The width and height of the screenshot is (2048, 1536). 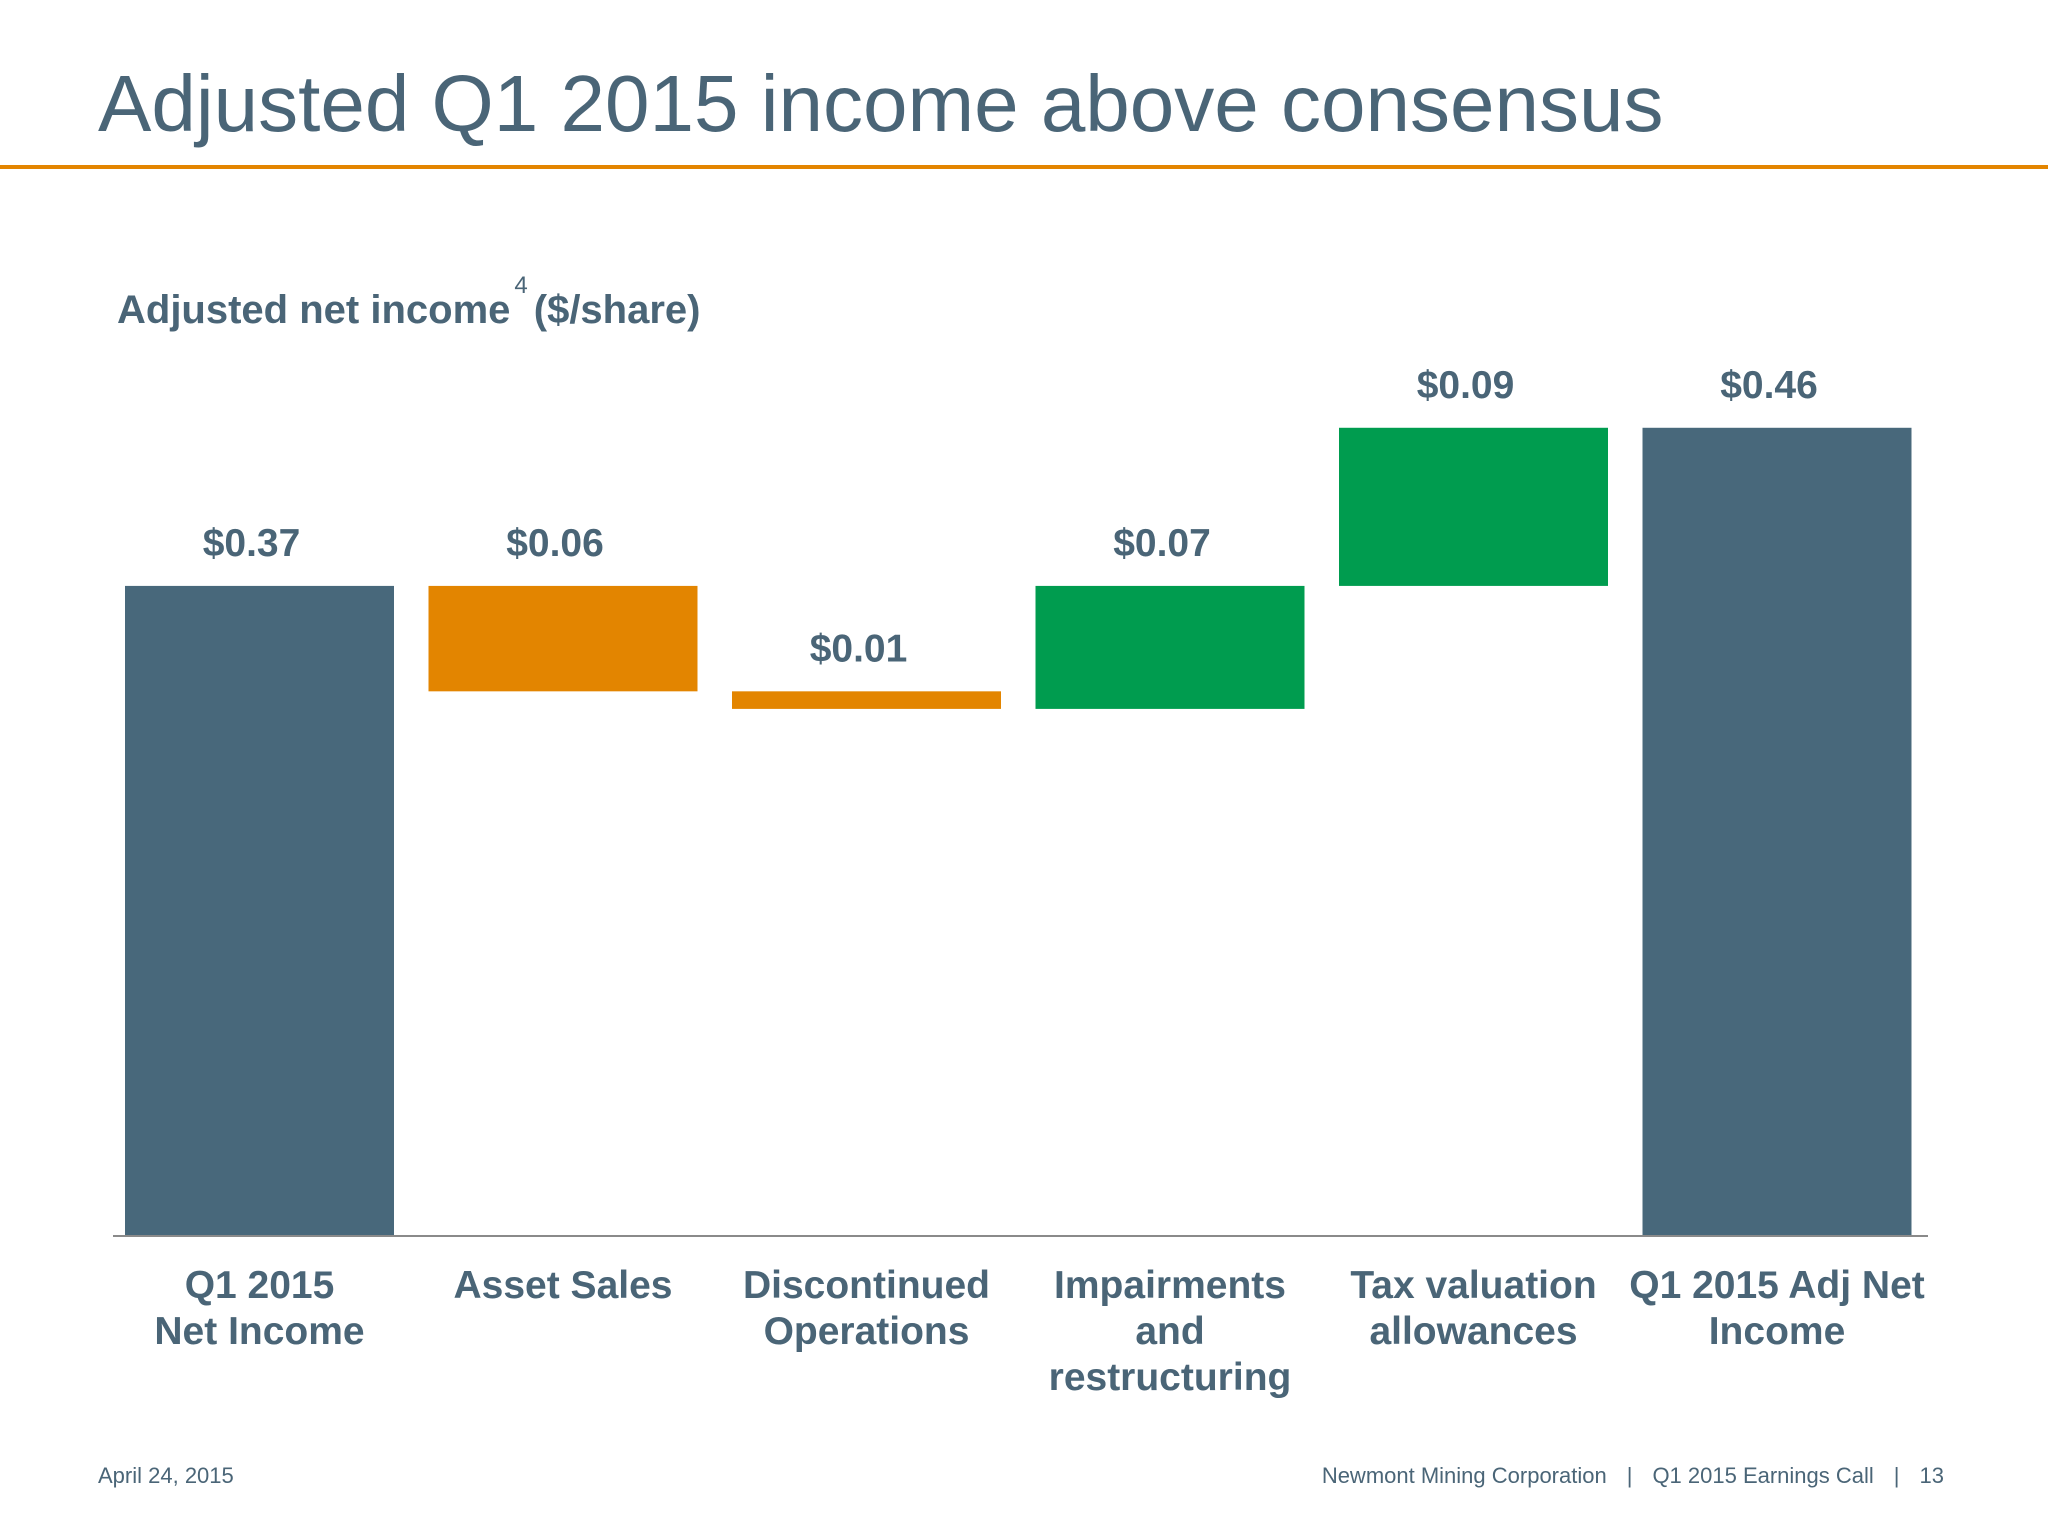 What do you see at coordinates (521, 285) in the screenshot?
I see `chart-title-footnote: 4` at bounding box center [521, 285].